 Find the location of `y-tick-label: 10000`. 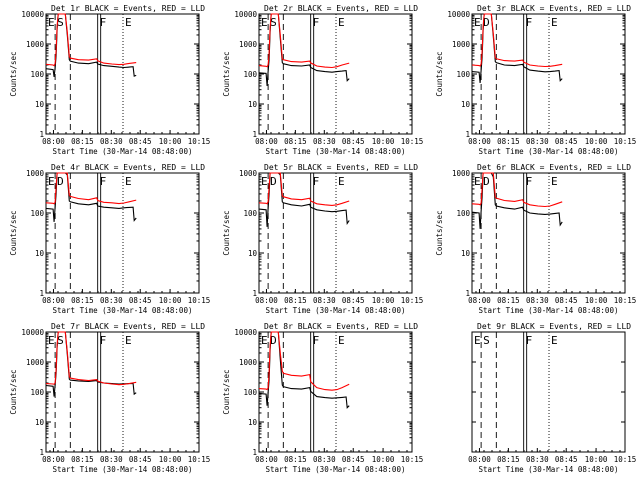

y-tick-label: 10000 is located at coordinates (245, 14).